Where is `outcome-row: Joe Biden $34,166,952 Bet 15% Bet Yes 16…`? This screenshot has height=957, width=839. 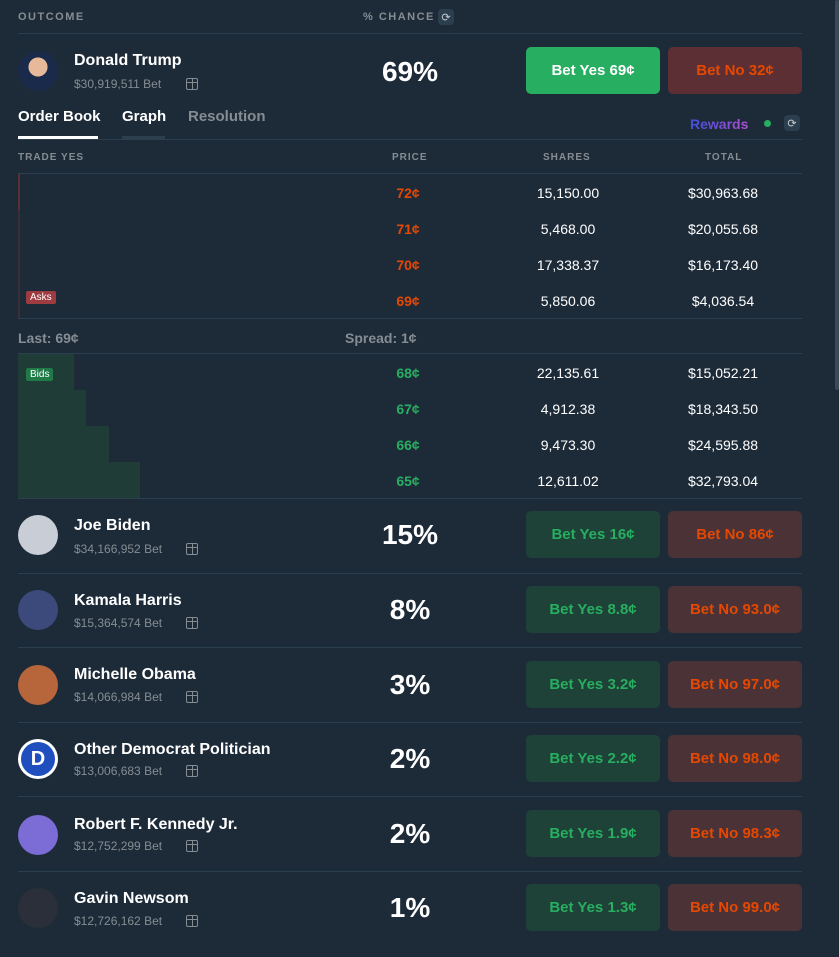 outcome-row: Joe Biden $34,166,952 Bet 15% Bet Yes 16… is located at coordinates (410, 536).